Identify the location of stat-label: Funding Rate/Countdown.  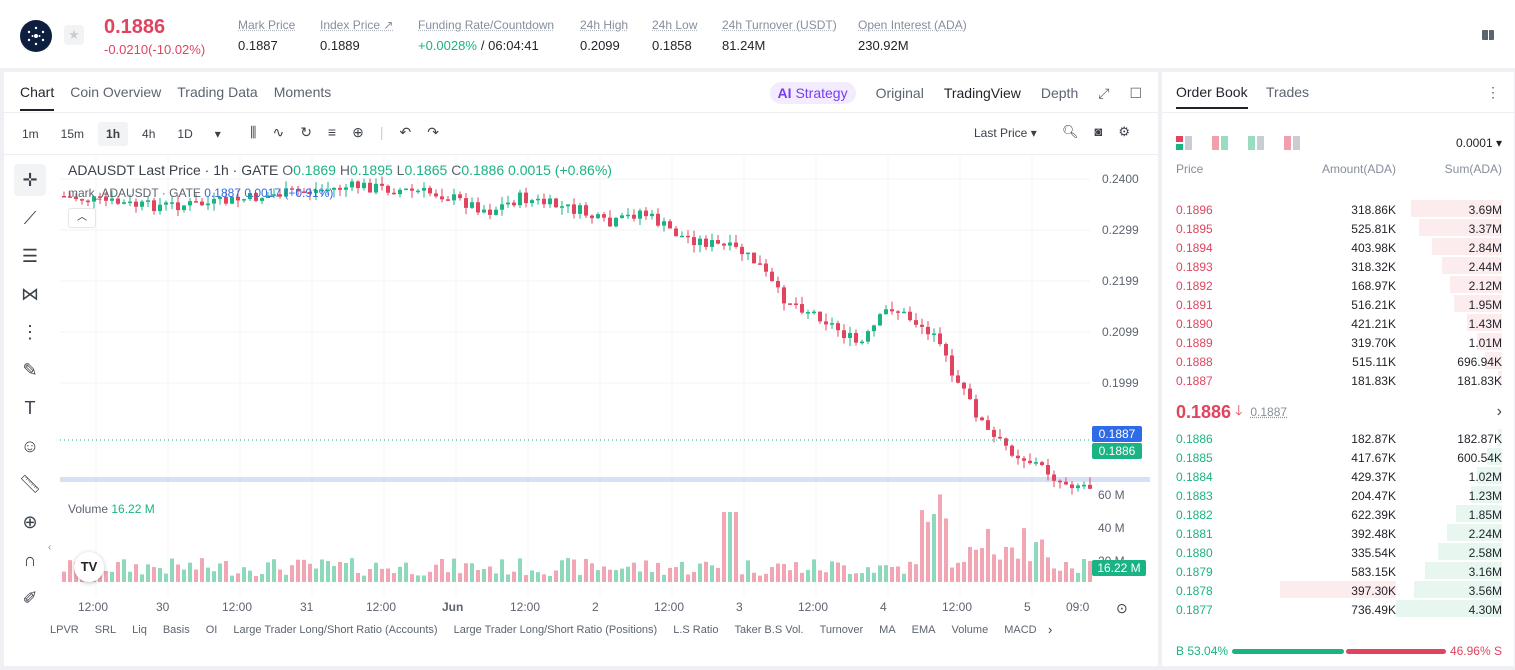
(486, 25).